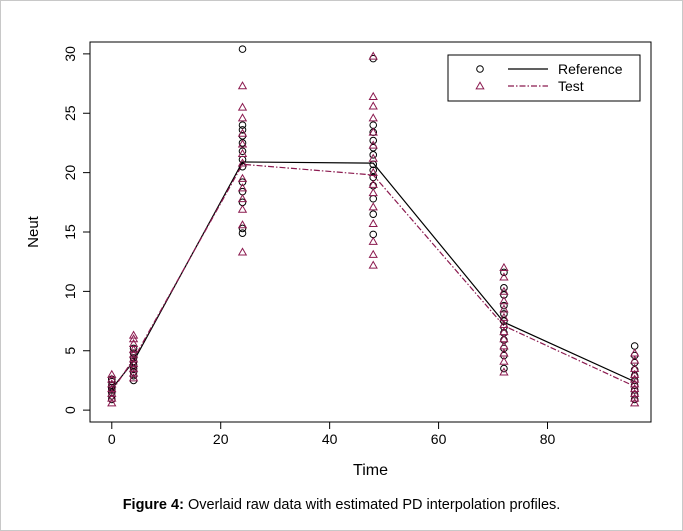  I want to click on y-axis-title: Neut, so click(33, 231).